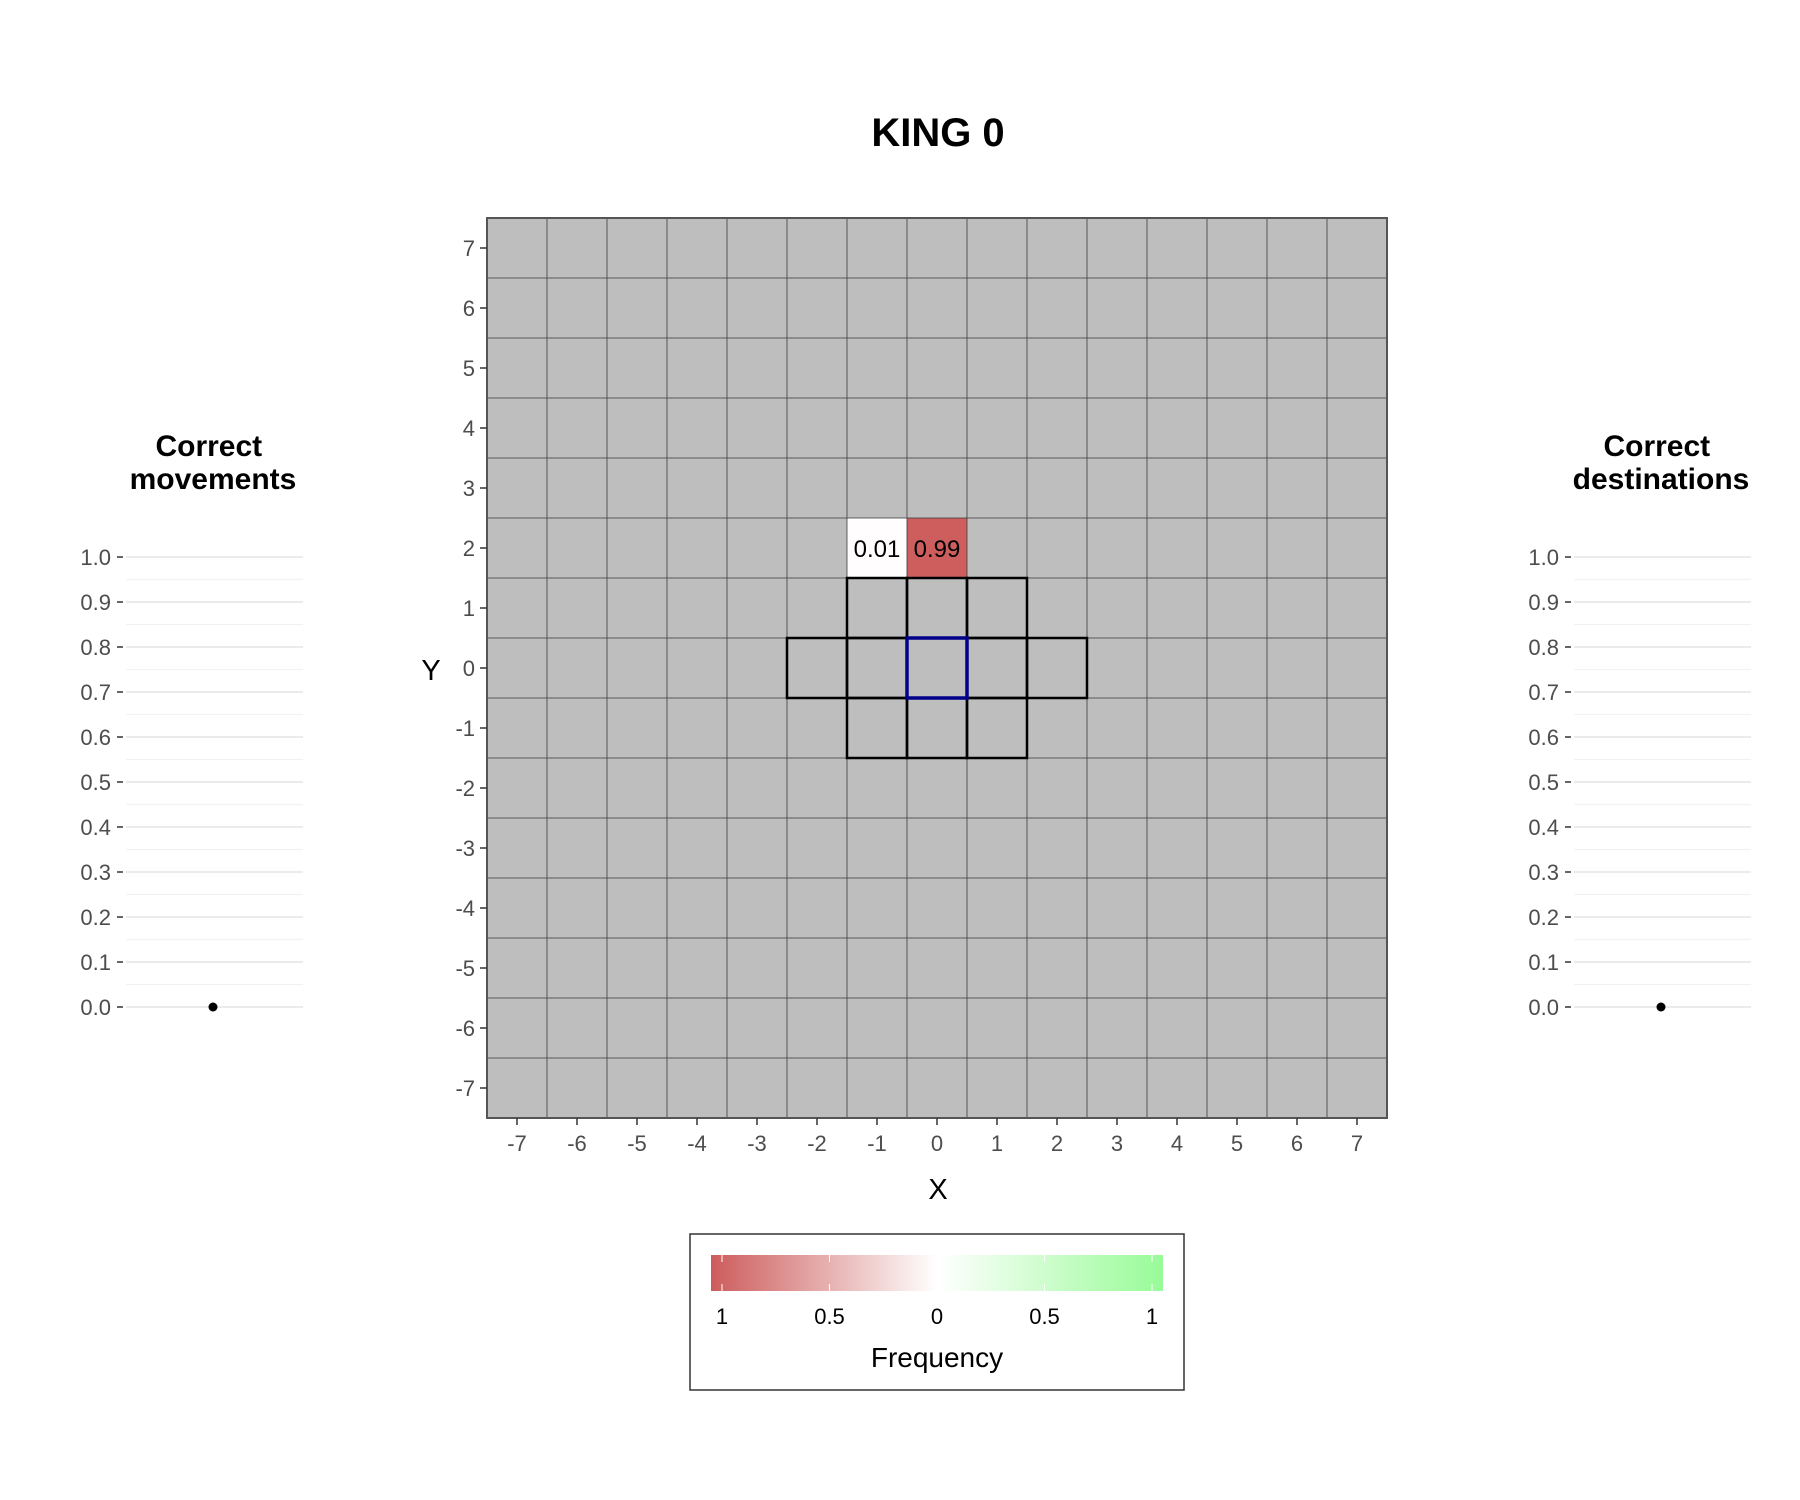  I want to click on origin-cell-outline, so click(937, 668).